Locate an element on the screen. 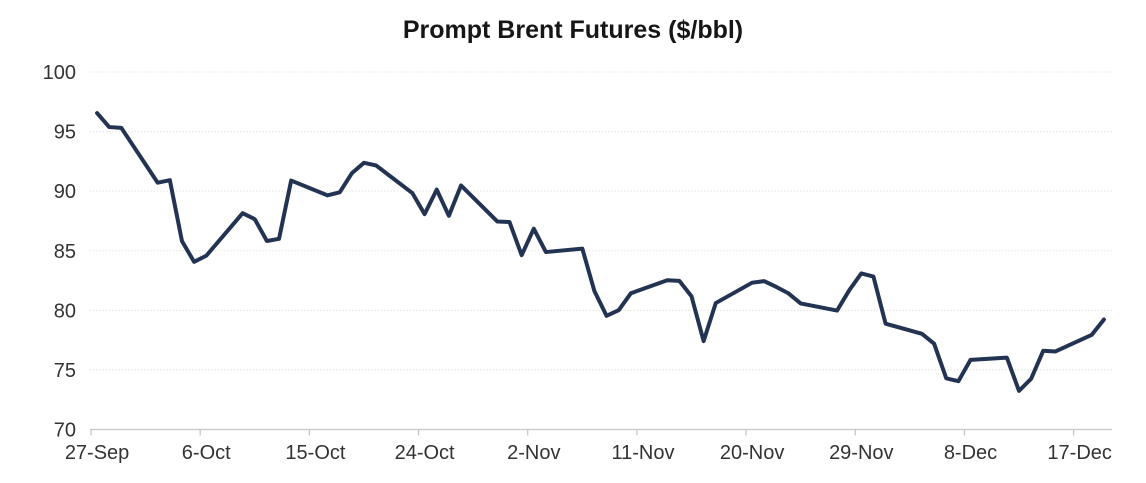 The image size is (1146, 483). x-axis-tick-label: 29-Nov is located at coordinates (861, 453).